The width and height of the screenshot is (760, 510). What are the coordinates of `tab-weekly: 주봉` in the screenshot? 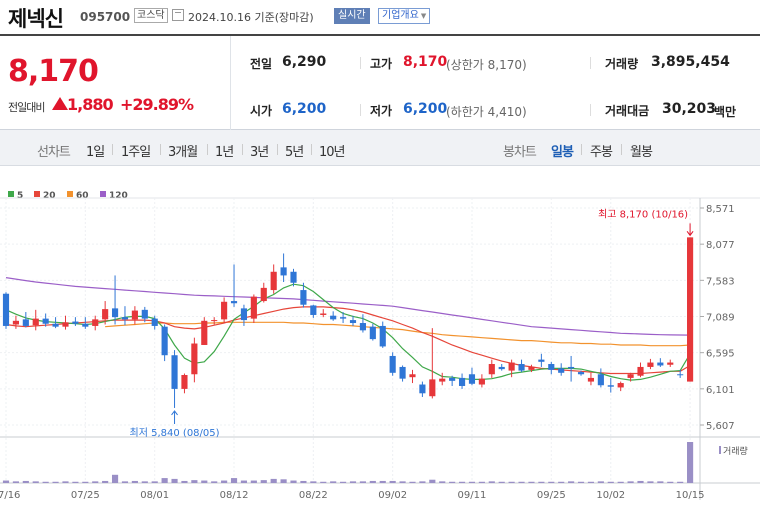 It's located at (601, 152).